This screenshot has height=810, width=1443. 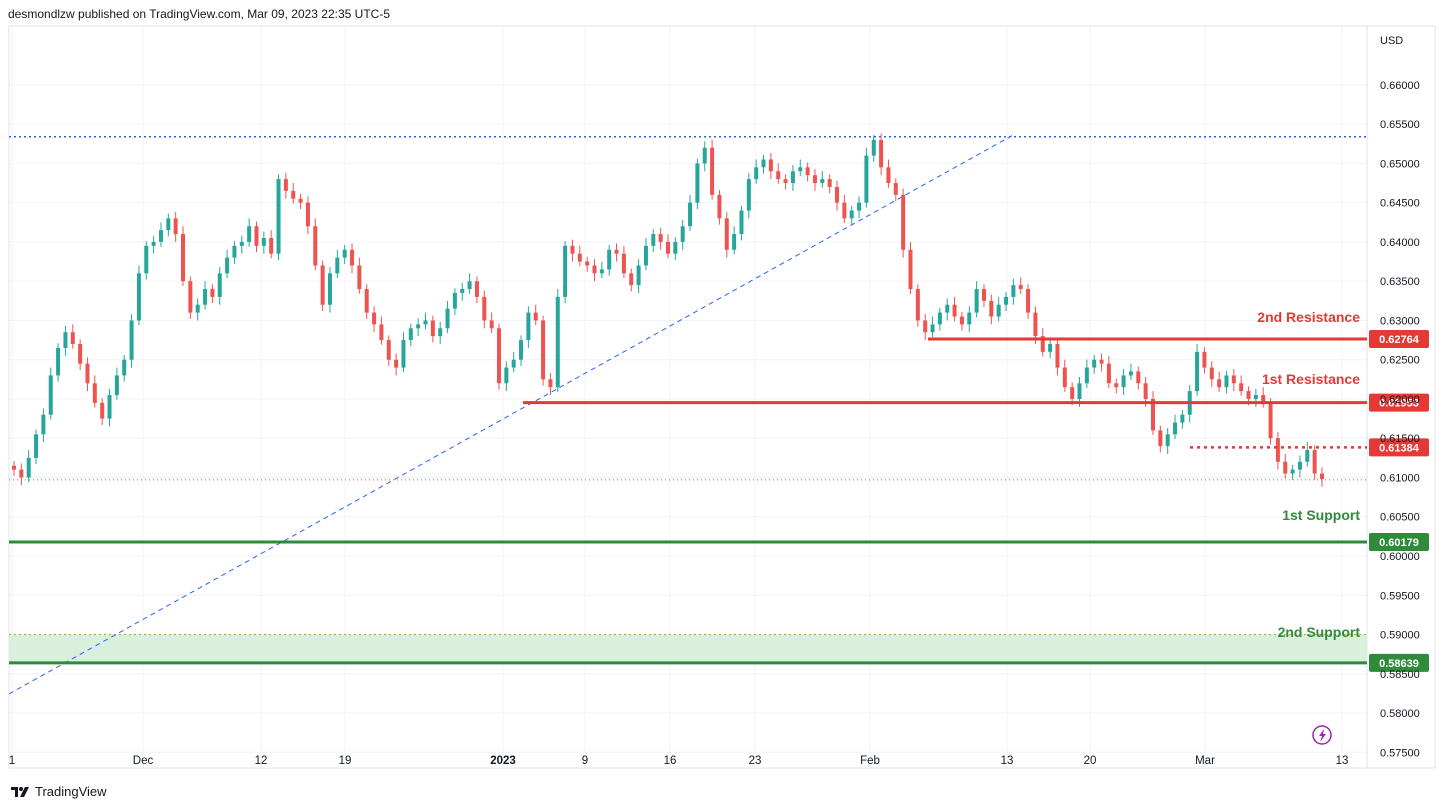 What do you see at coordinates (1400, 518) in the screenshot?
I see `y-tick-label: 0.60500` at bounding box center [1400, 518].